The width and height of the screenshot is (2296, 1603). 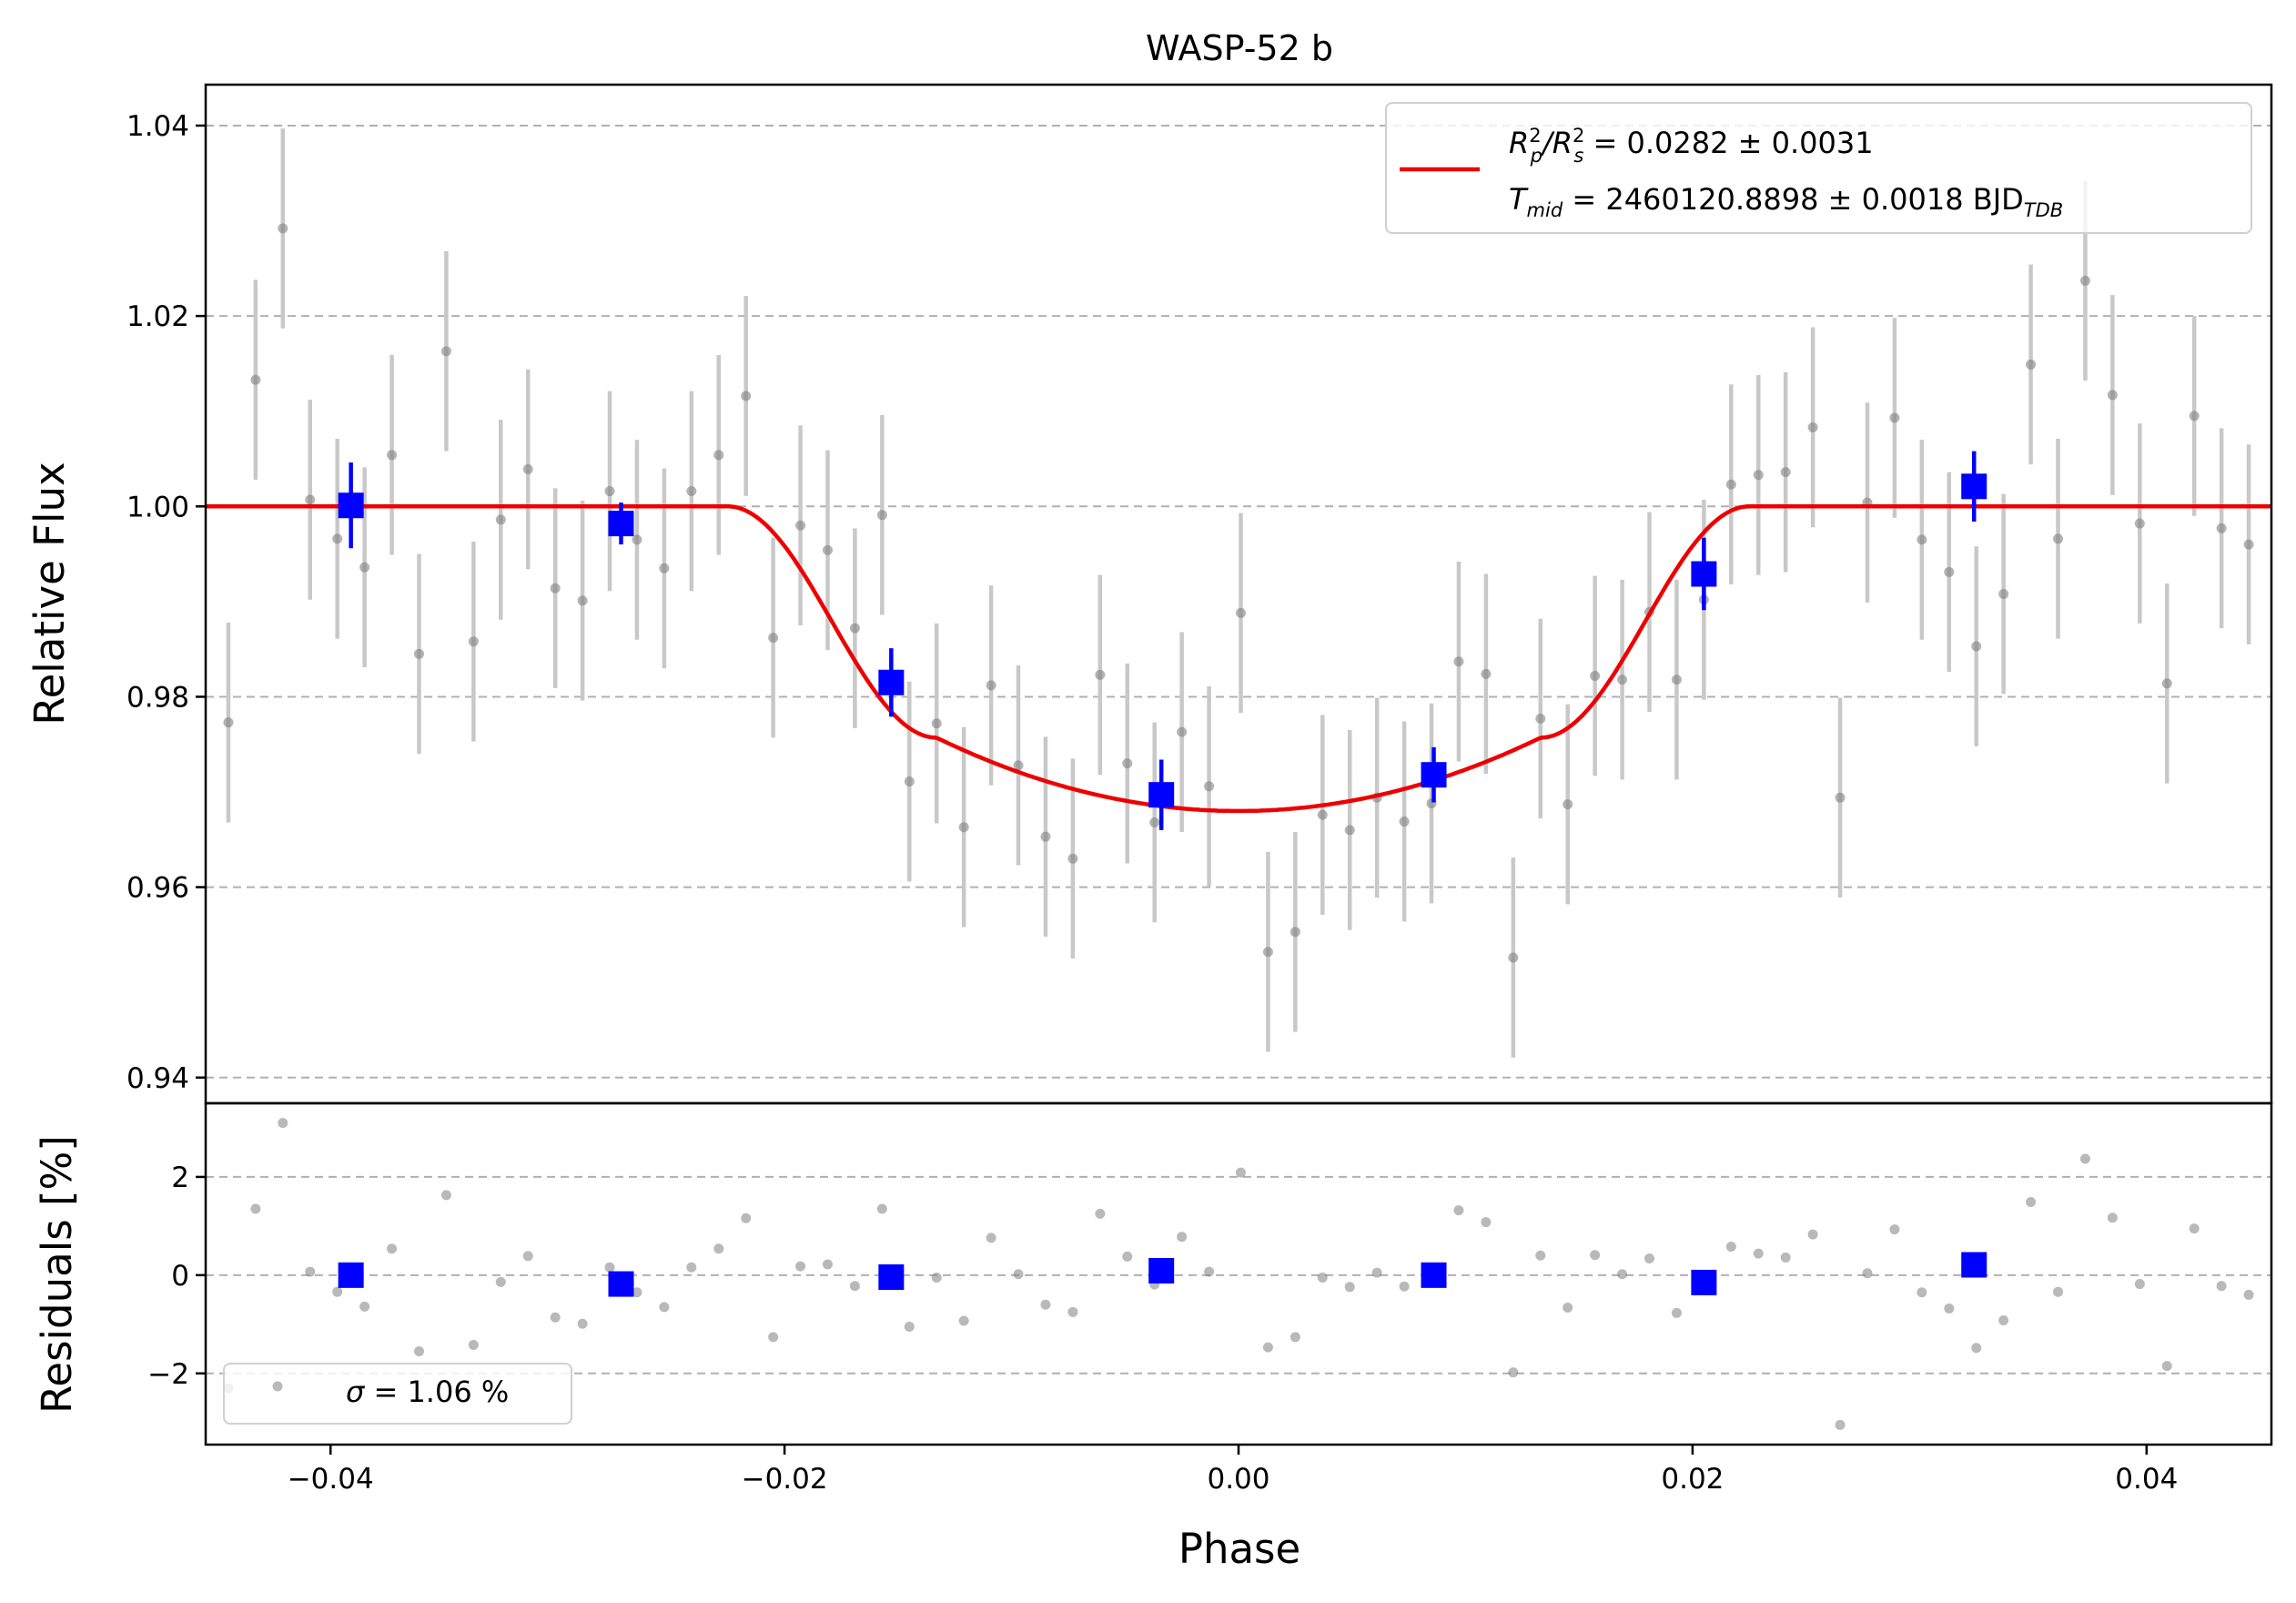 I want to click on residual-y-ticks: −2 0 2, so click(x=176, y=1276).